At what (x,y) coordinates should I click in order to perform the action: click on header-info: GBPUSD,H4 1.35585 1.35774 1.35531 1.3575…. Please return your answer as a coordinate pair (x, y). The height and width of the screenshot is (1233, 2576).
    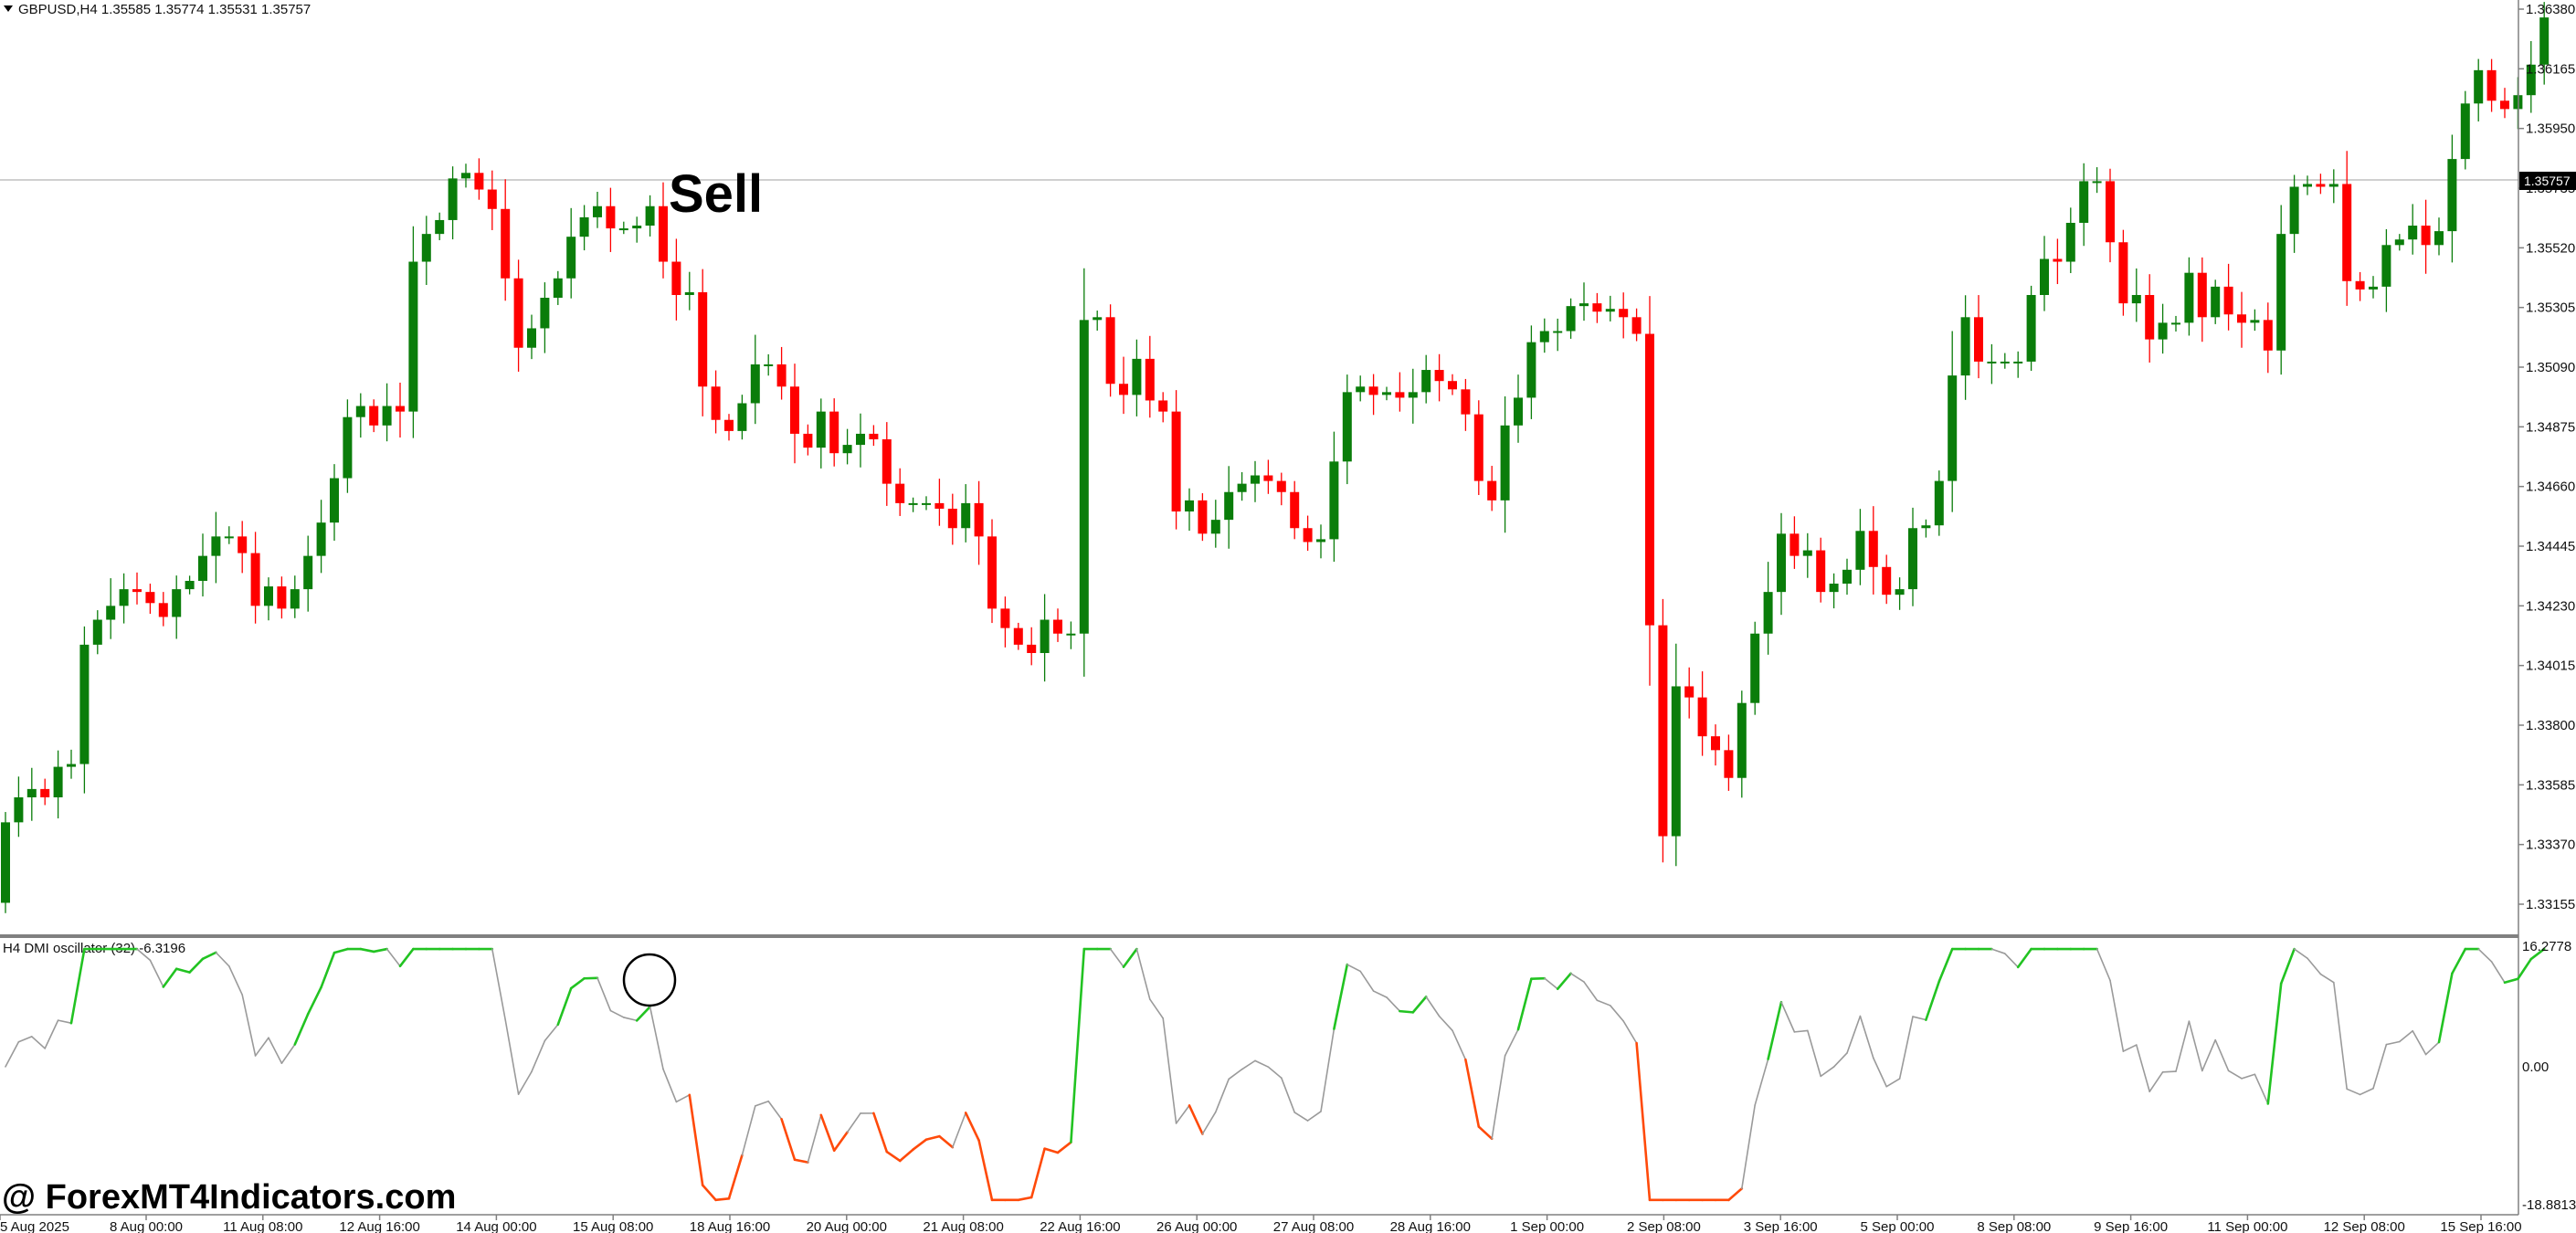
    Looking at the image, I should click on (157, 9).